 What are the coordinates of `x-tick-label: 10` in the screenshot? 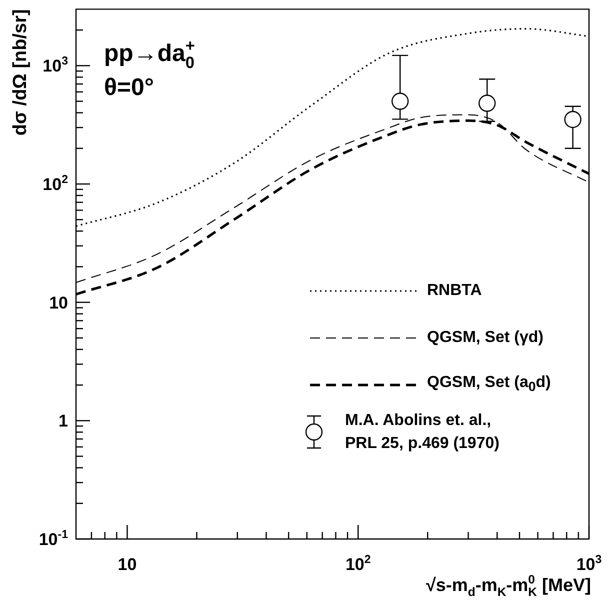 It's located at (127, 564).